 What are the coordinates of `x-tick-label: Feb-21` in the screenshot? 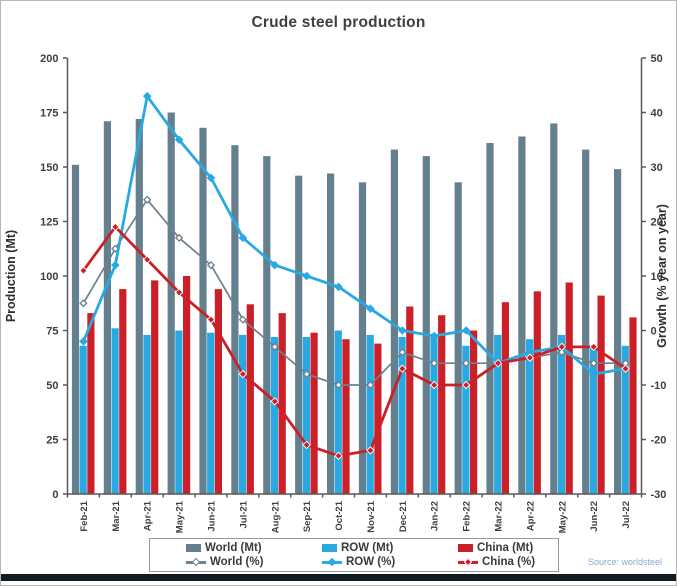 It's located at (84, 515).